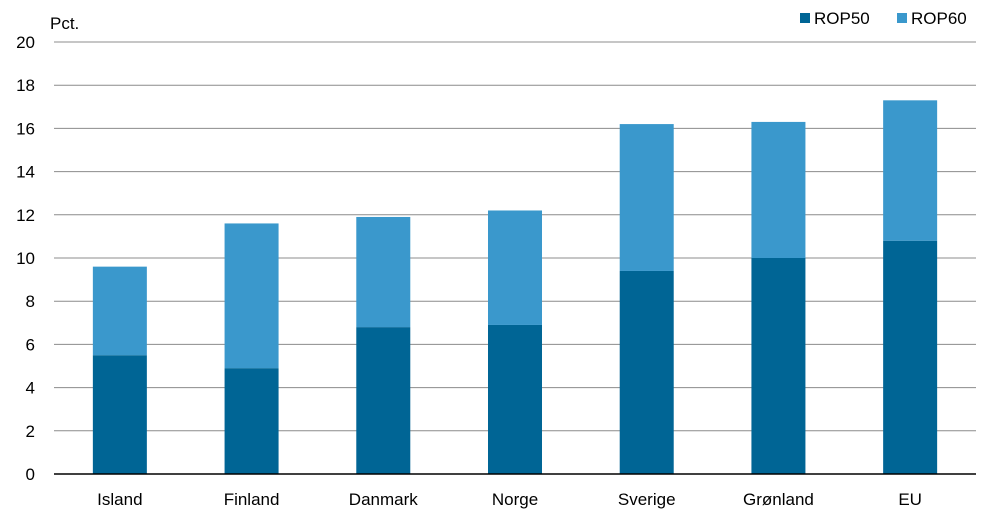 This screenshot has width=996, height=509. Describe the element at coordinates (30, 301) in the screenshot. I see `y-tick-label: 8` at that location.